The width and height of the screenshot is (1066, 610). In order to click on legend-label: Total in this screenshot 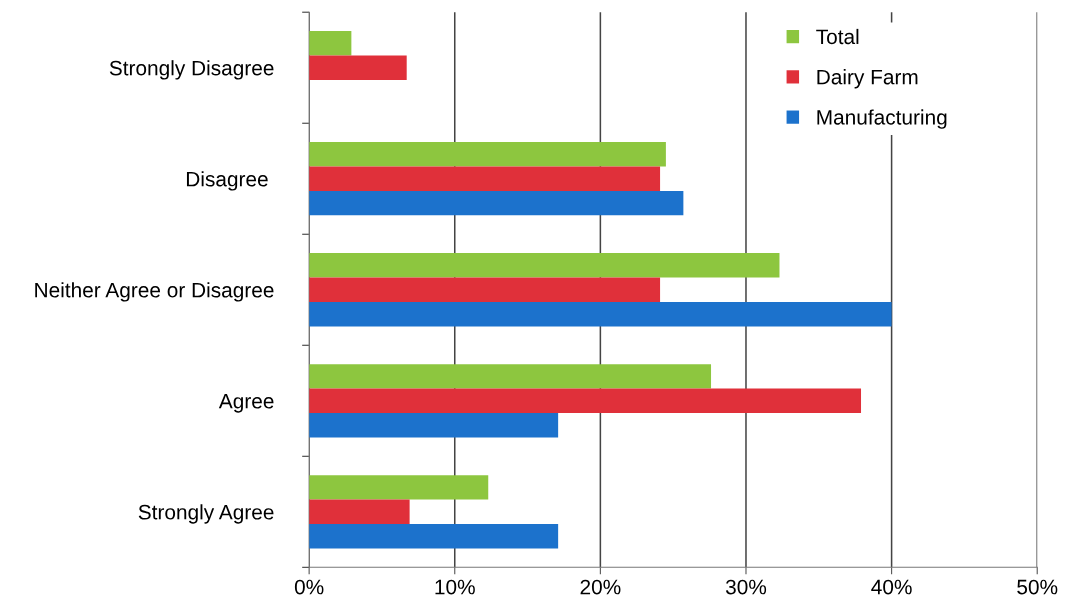, I will do `click(837, 36)`.